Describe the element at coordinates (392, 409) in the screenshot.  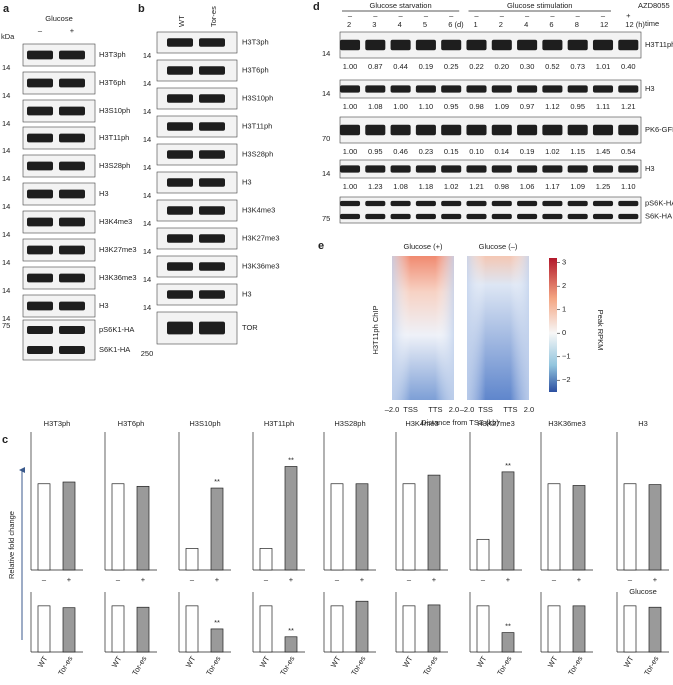
I see `x-tick-label: –2.0` at that location.